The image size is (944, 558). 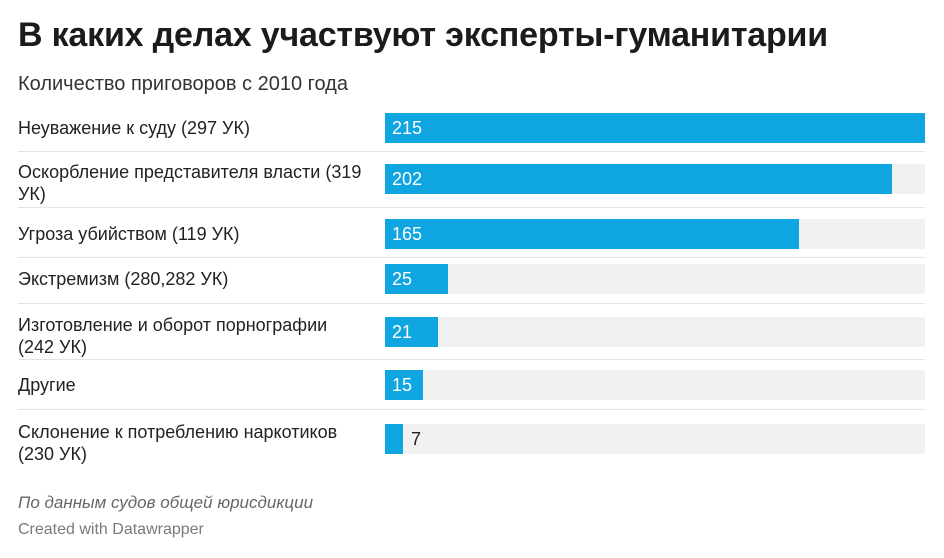 I want to click on value-label: 25, so click(x=402, y=279).